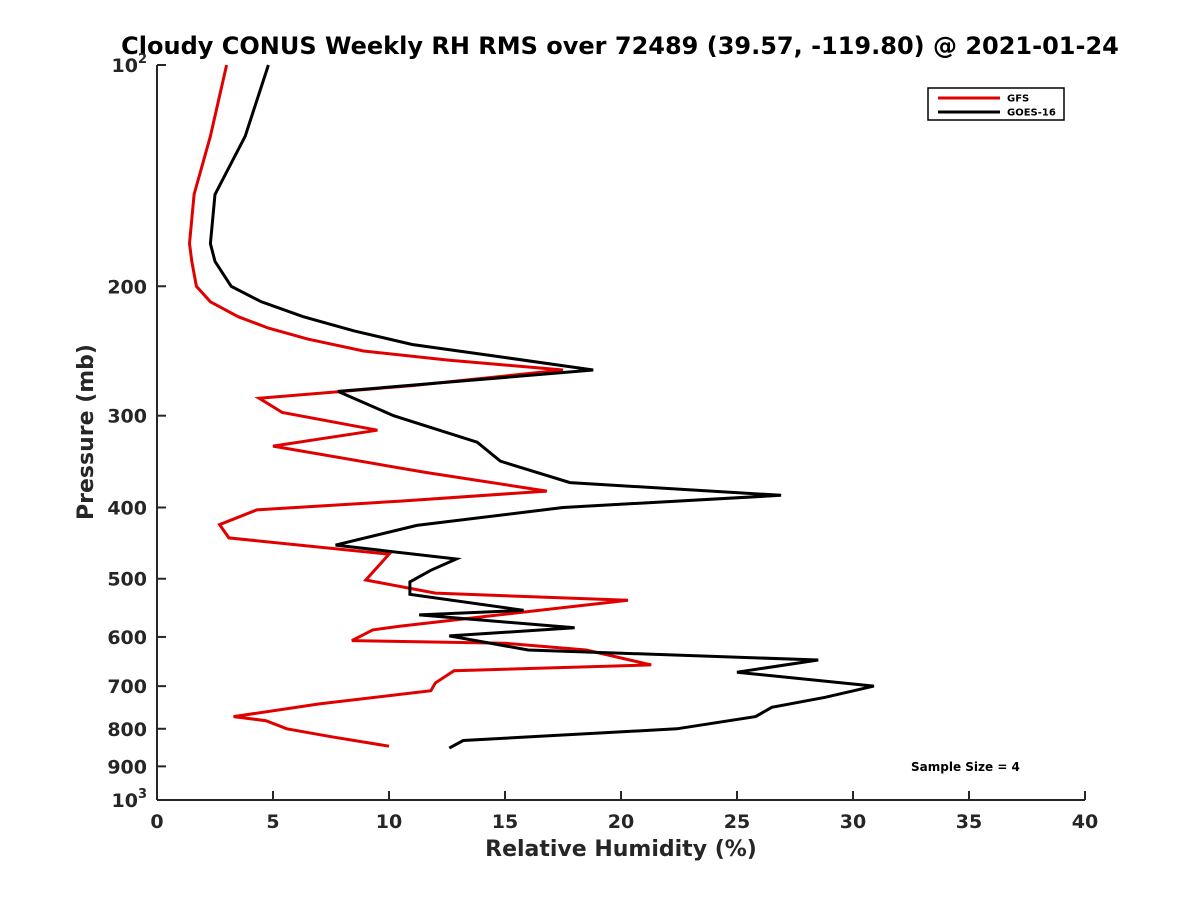  Describe the element at coordinates (127, 287) in the screenshot. I see `y-tick-label: 200` at that location.